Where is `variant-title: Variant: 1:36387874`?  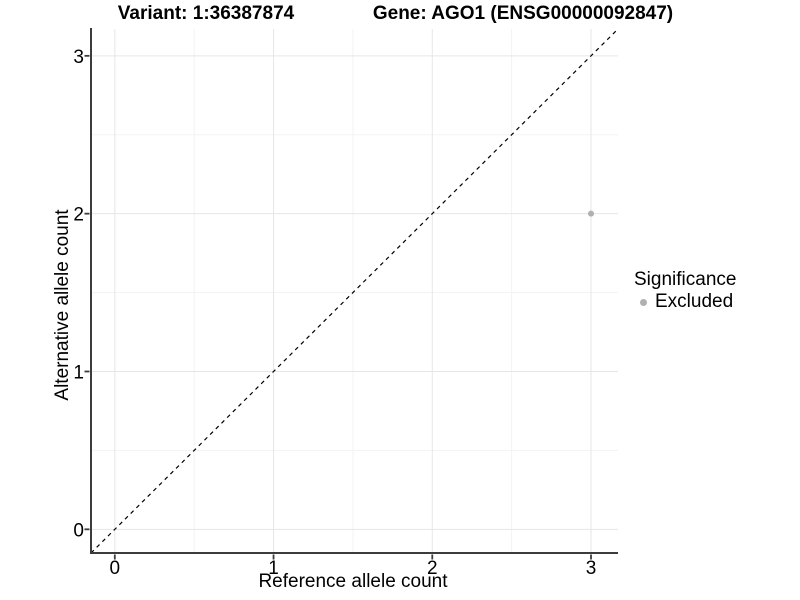
variant-title: Variant: 1:36387874 is located at coordinates (206, 13).